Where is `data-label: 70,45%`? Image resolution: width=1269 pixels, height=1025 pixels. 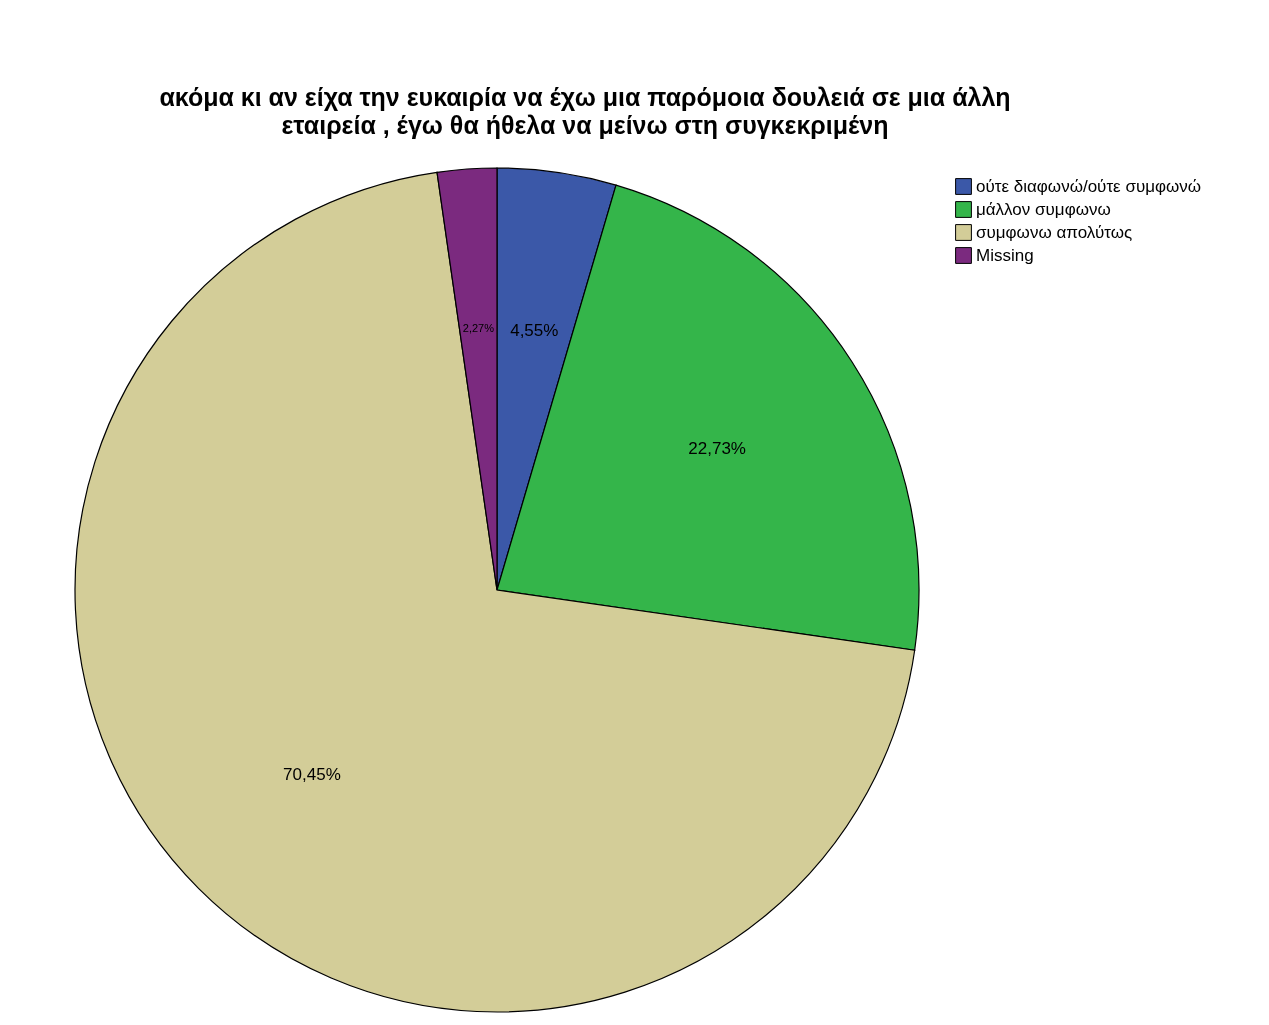
data-label: 70,45% is located at coordinates (312, 774).